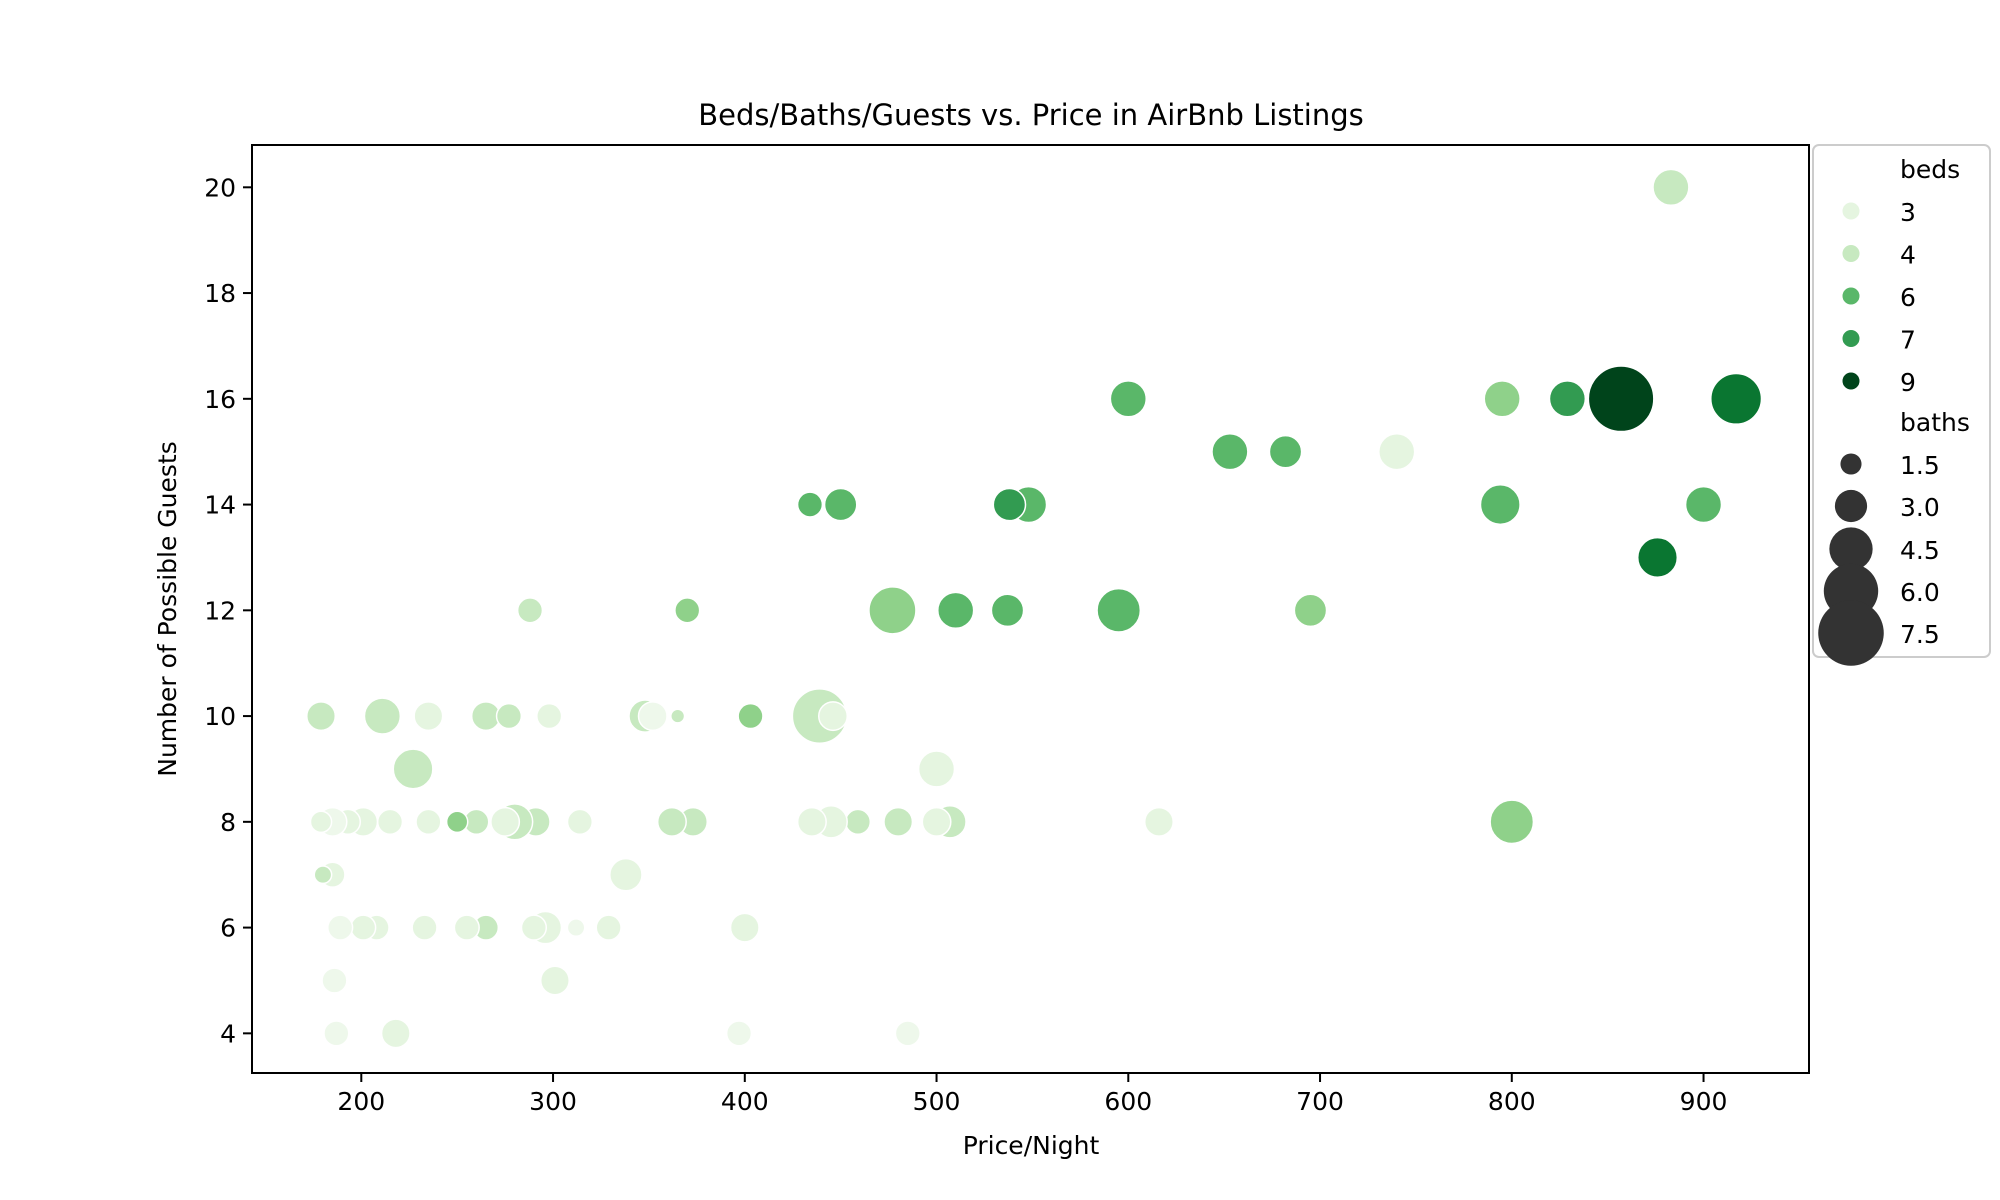 This screenshot has height=1200, width=2000. Describe the element at coordinates (167, 609) in the screenshot. I see `y-axis-label: Number of Possible Guests` at that location.